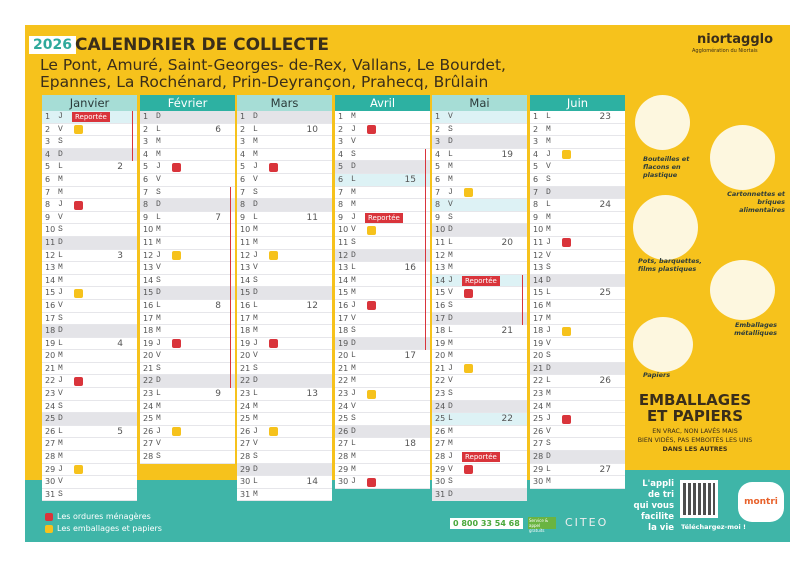 The image size is (800, 565). I want to click on day-row: 18 21, so click(479, 331).